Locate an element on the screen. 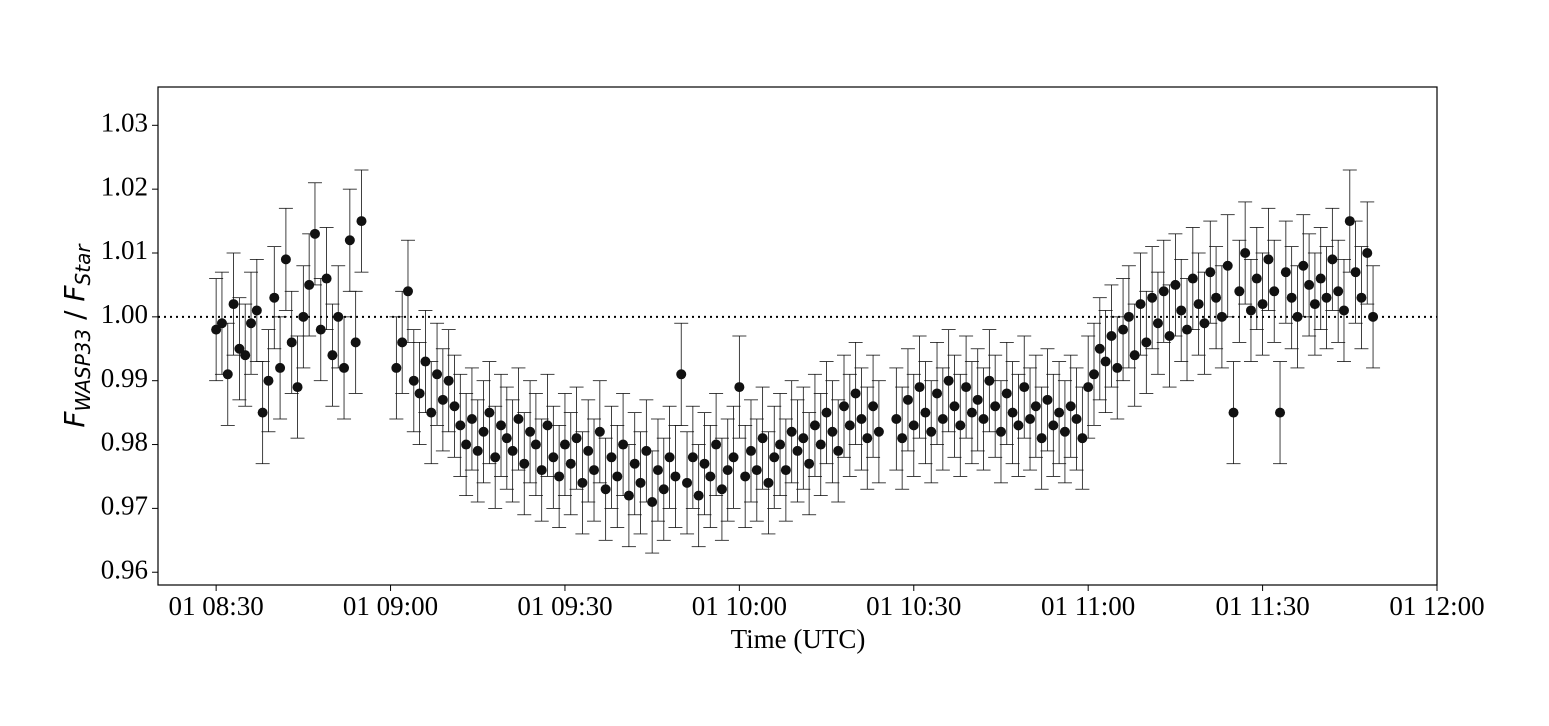  x-tick-label: 01 09:00 is located at coordinates (390, 606).